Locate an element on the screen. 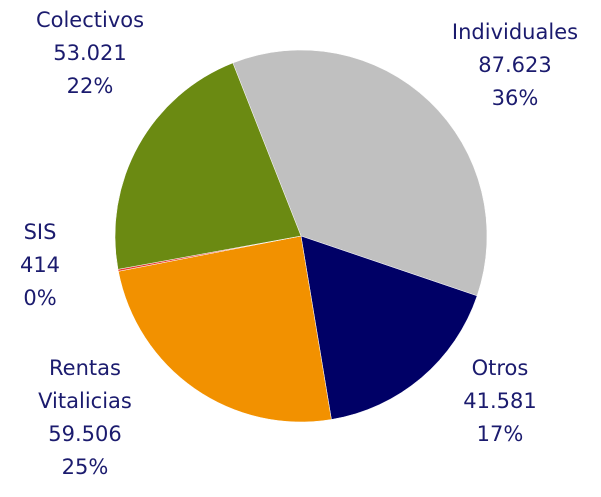 This screenshot has height=497, width=601. label-percent: 36% is located at coordinates (515, 98).